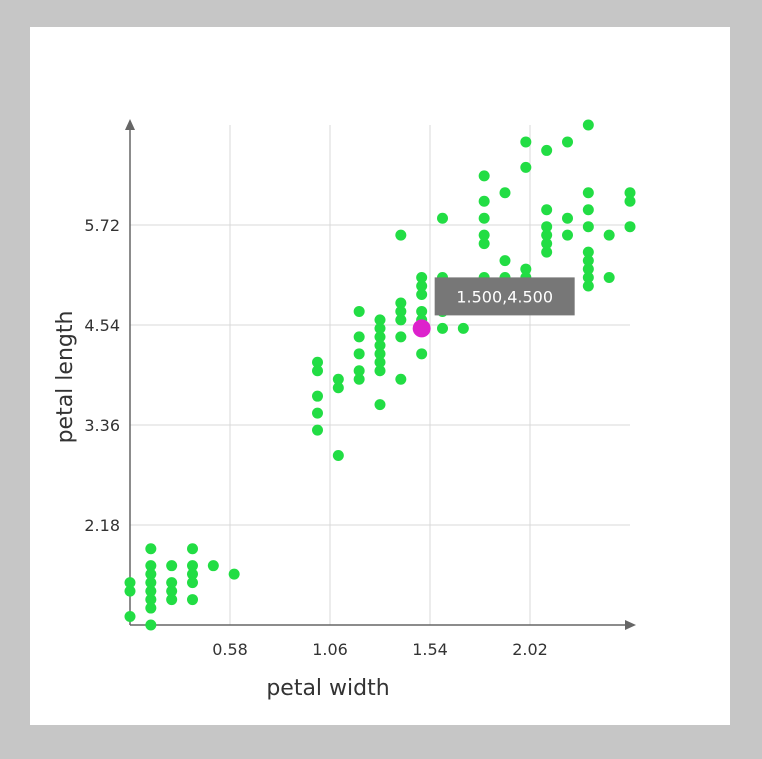  I want to click on tooltip: 1.500,4.500, so click(504, 296).